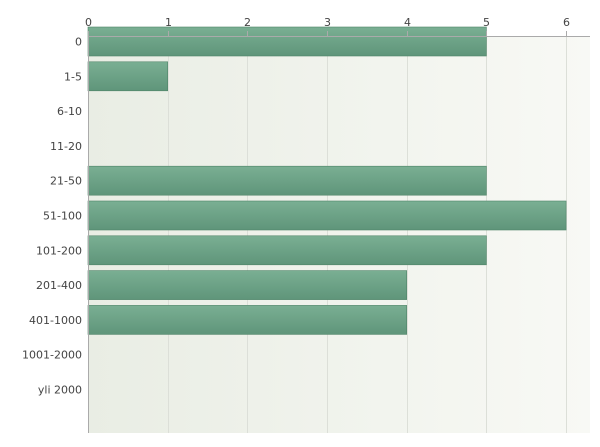  Describe the element at coordinates (59, 285) in the screenshot. I see `y-tick-label: 201-400` at that location.